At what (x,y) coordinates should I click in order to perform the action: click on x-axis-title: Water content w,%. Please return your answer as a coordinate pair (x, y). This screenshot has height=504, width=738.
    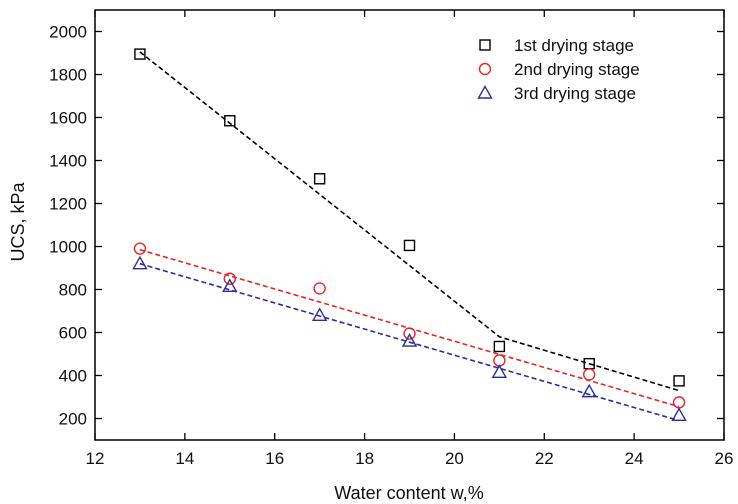
    Looking at the image, I should click on (408, 493).